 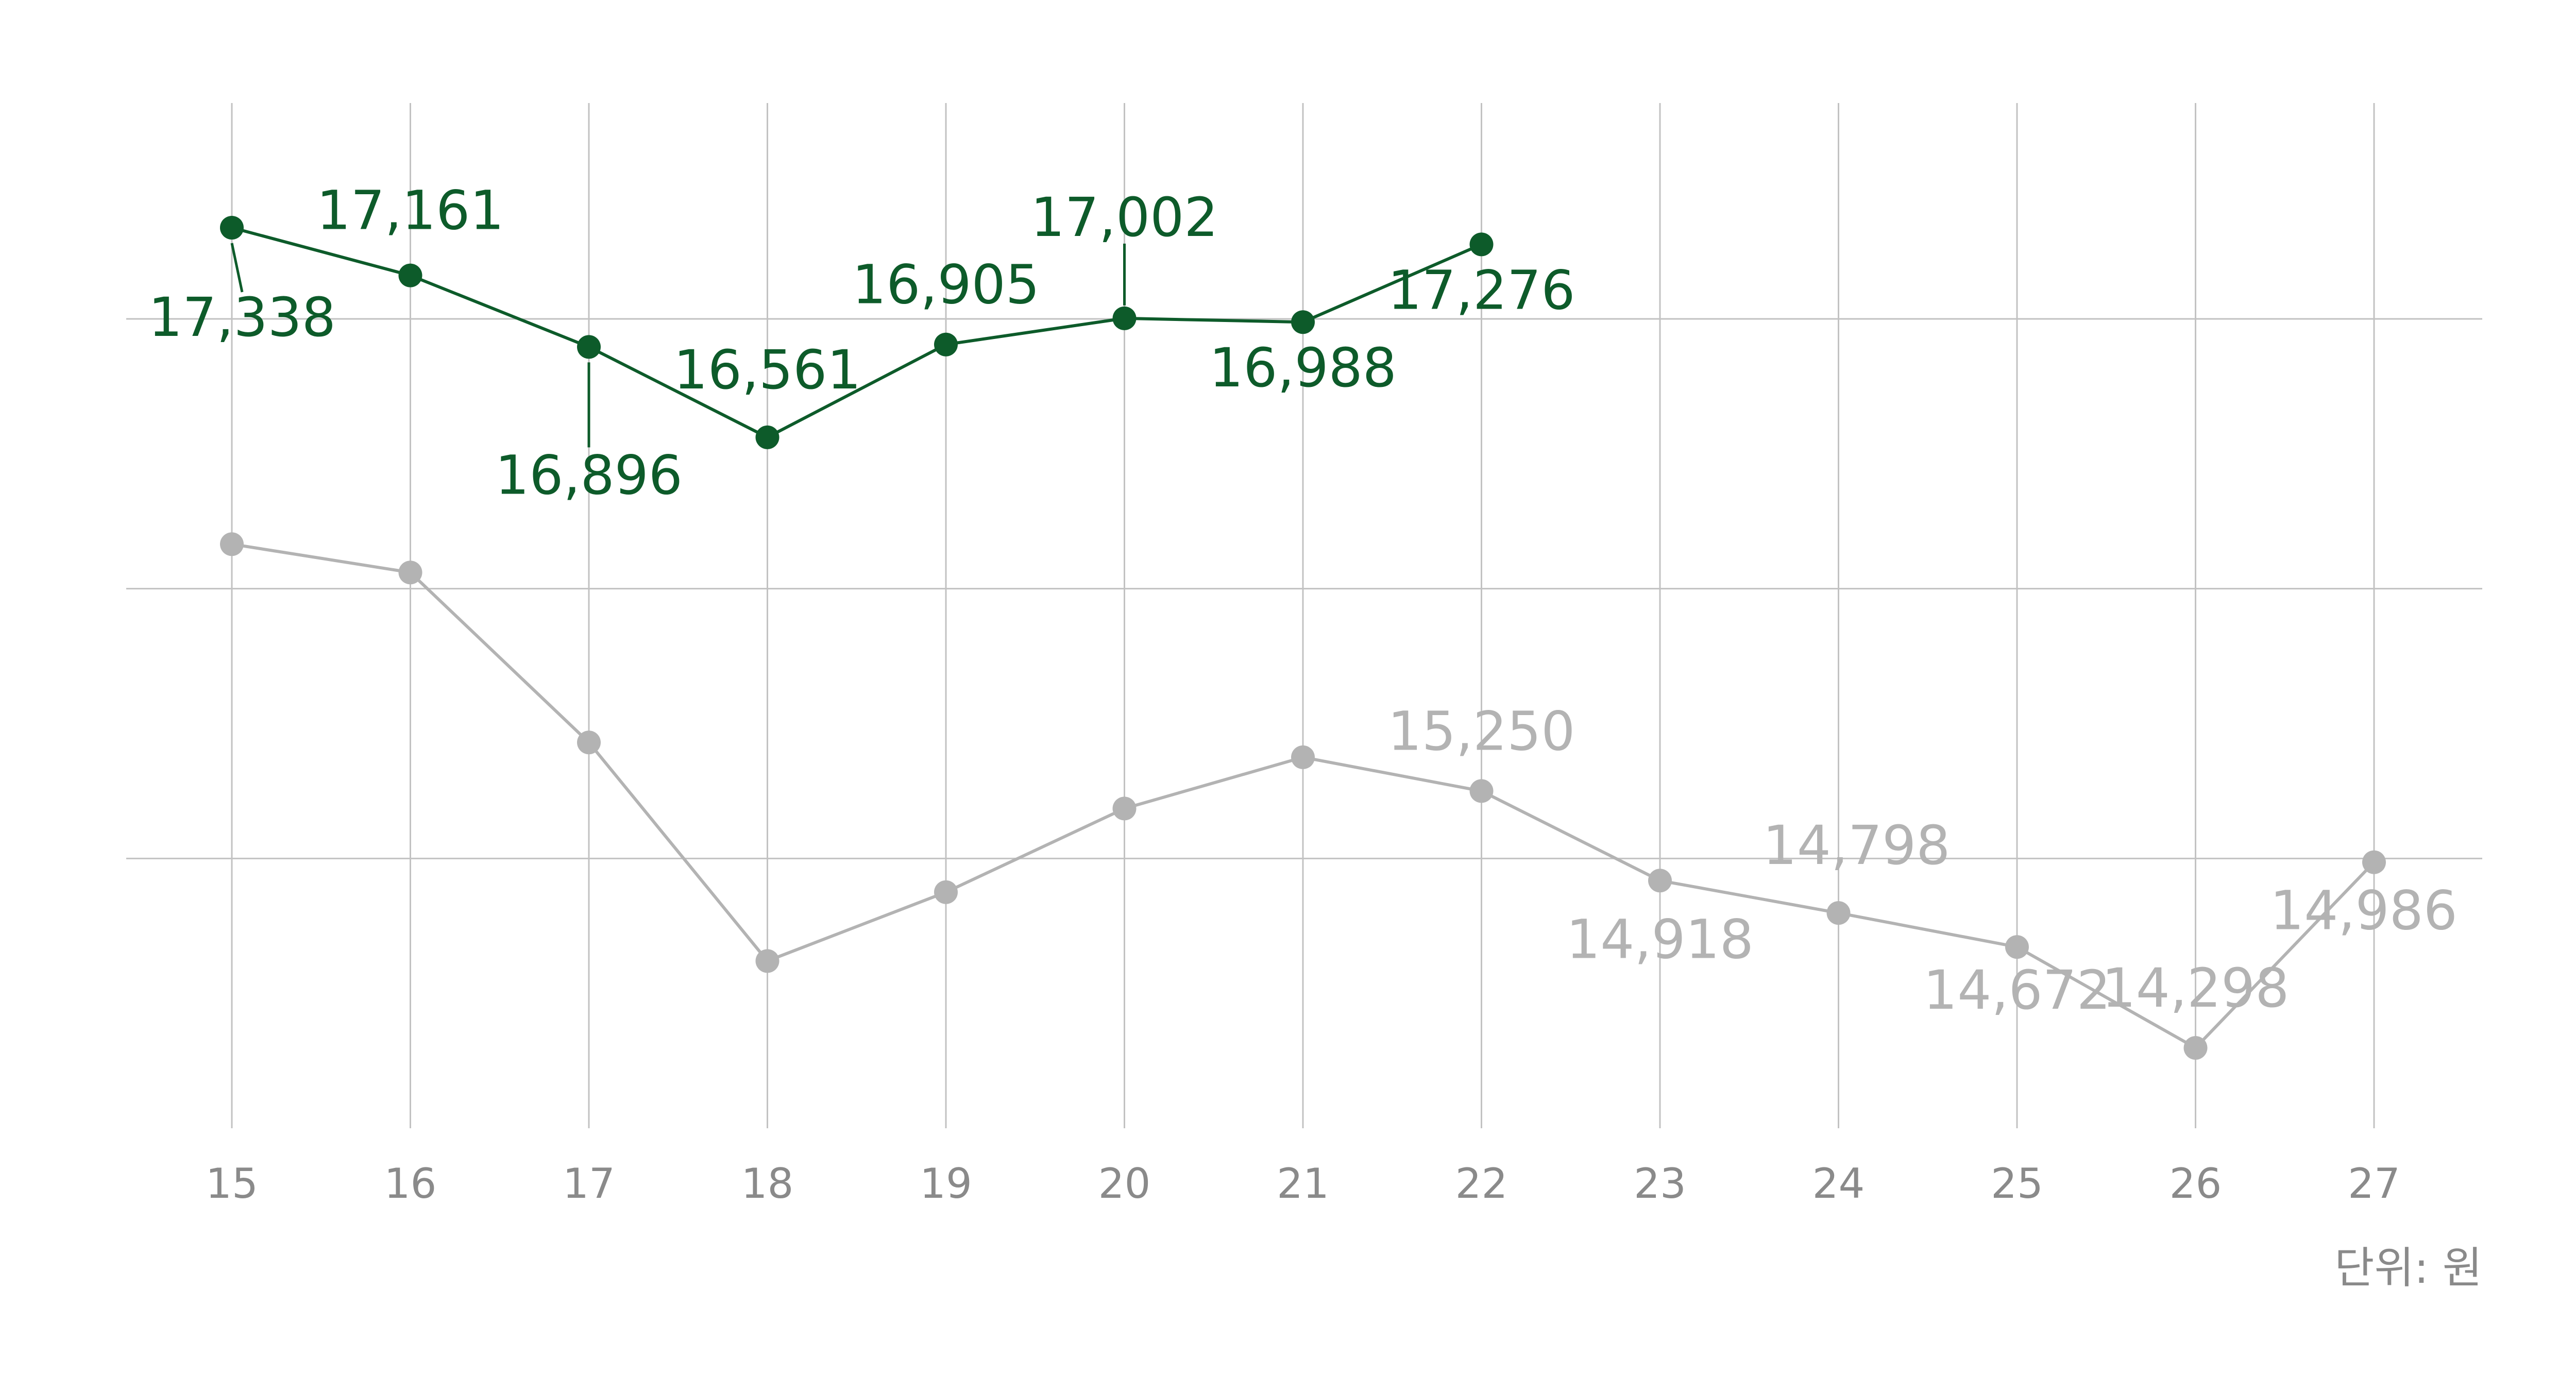 What do you see at coordinates (767, 1184) in the screenshot?
I see `x-tick-label: 18` at bounding box center [767, 1184].